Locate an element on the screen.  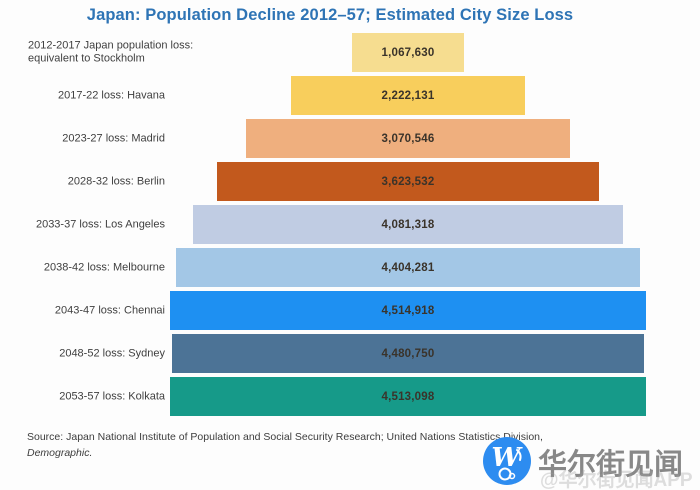
funnel-bar: 4,514,918 is located at coordinates (408, 310).